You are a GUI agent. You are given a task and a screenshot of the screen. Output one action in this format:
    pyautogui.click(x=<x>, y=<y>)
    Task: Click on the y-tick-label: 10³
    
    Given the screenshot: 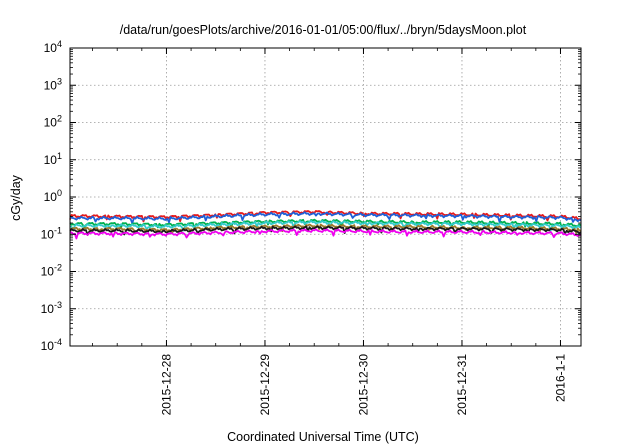 What is the action you would take?
    pyautogui.click(x=53, y=84)
    